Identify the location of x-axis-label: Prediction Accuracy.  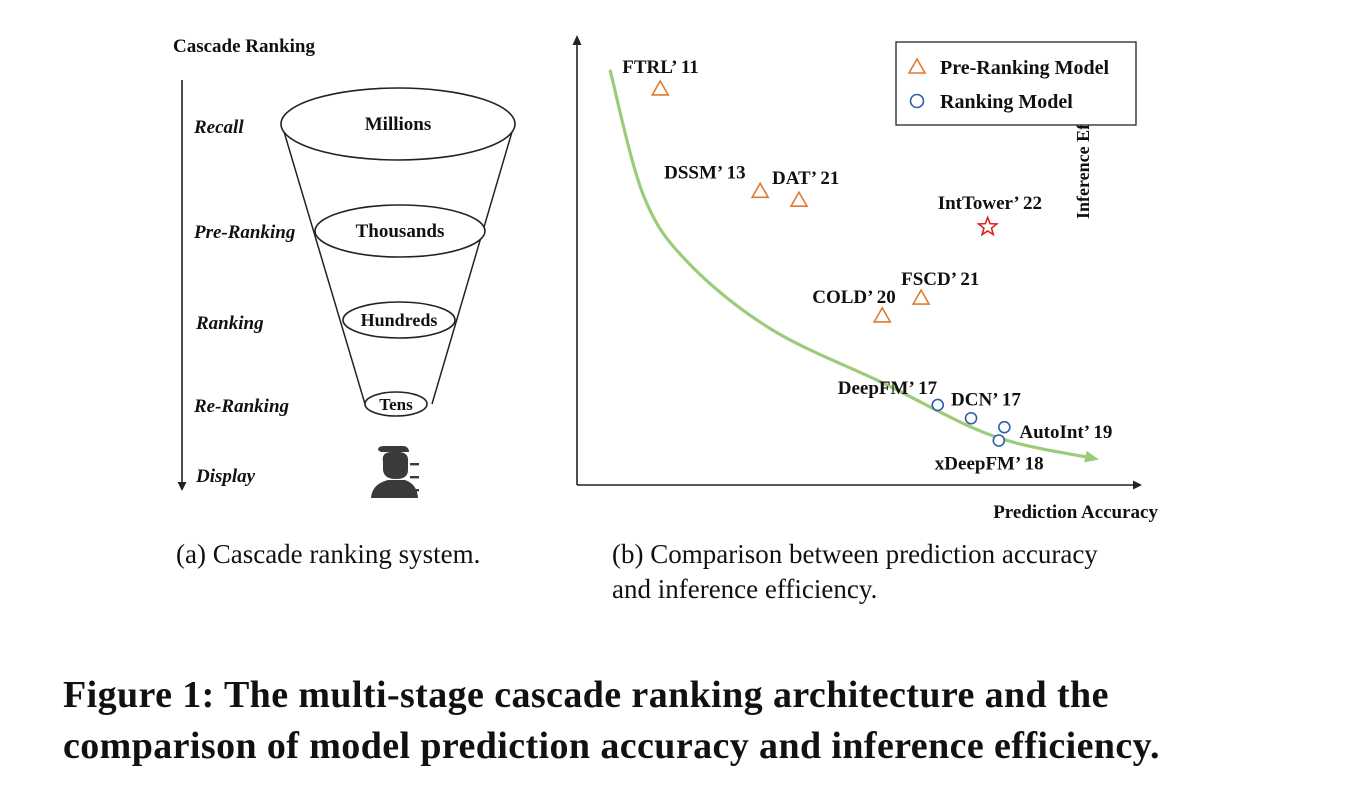
(1075, 512).